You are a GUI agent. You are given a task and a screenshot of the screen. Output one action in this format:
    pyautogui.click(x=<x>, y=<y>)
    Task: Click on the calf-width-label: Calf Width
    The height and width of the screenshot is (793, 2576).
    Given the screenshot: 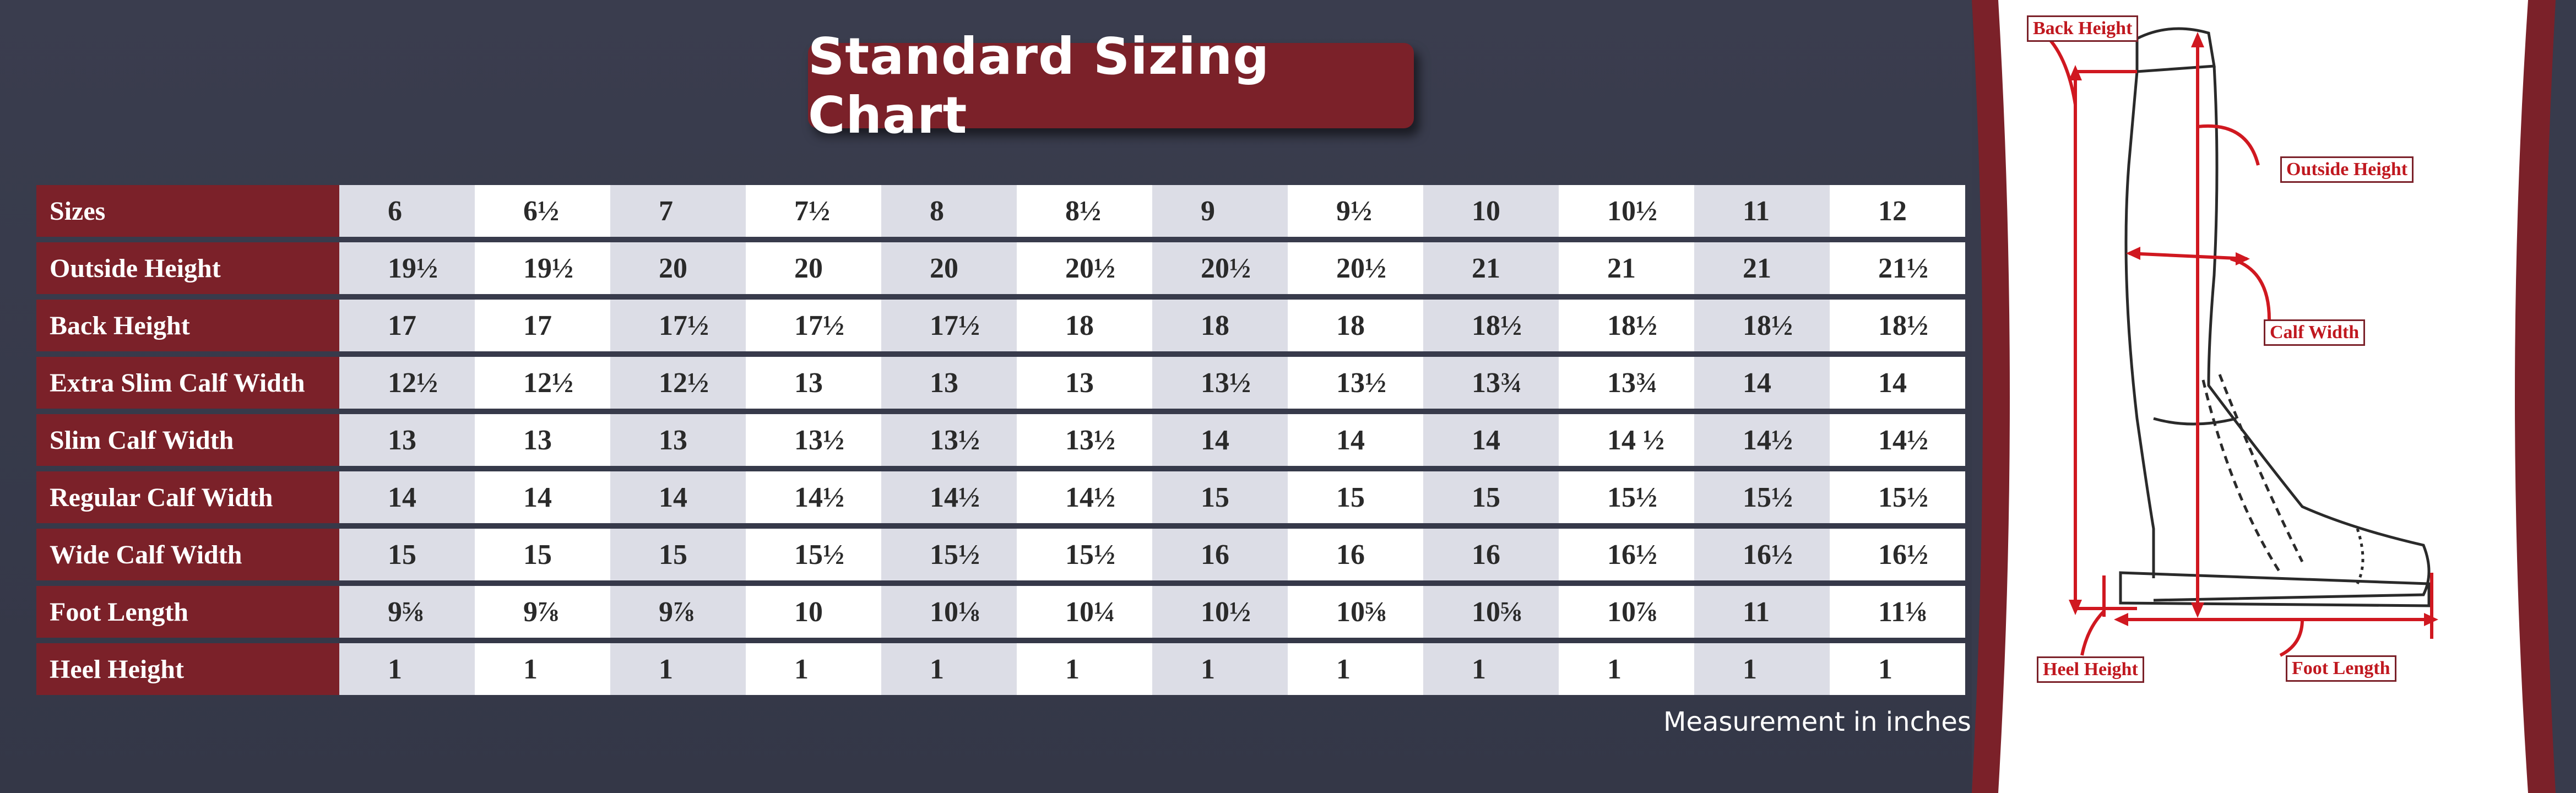 What is the action you would take?
    pyautogui.click(x=2315, y=333)
    